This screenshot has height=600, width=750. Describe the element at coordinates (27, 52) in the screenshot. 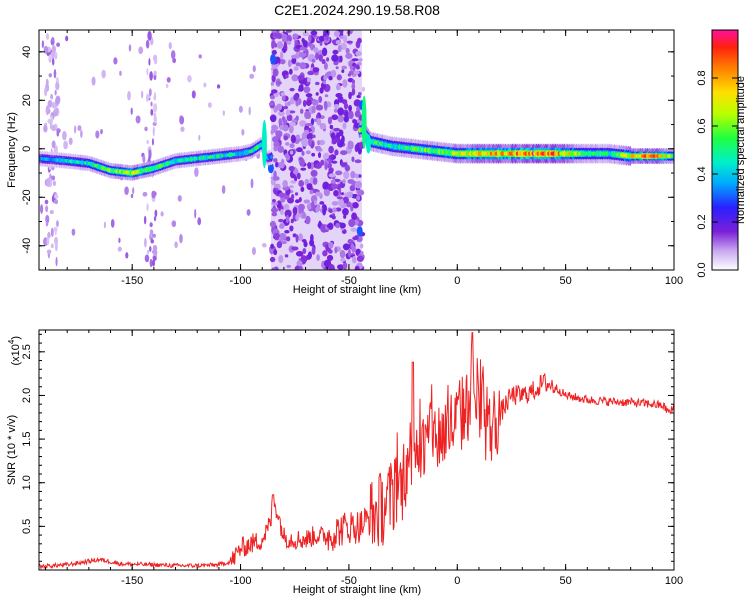

I see `spectrogram-y-tick-label: 40` at that location.